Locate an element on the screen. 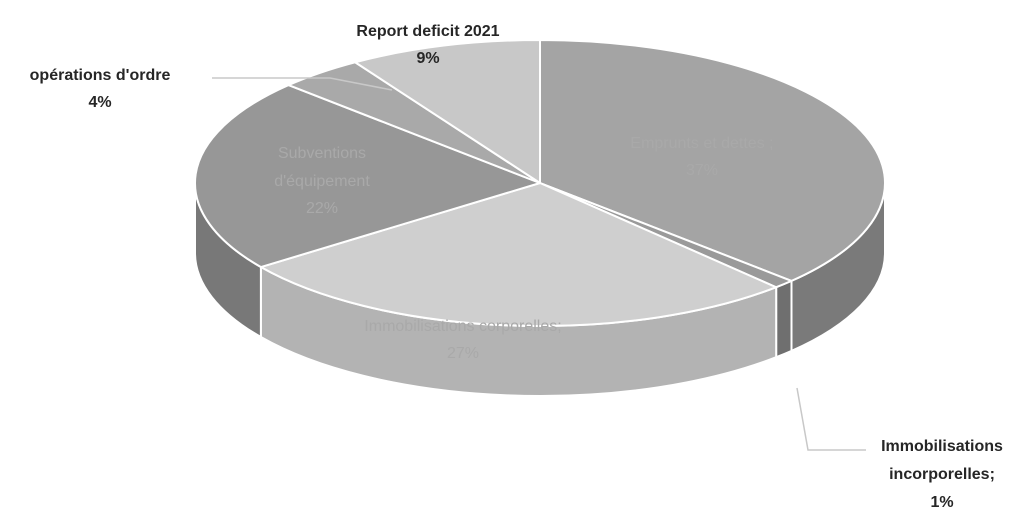  slice-label-report: Report deficit 2021 9% is located at coordinates (427, 45).